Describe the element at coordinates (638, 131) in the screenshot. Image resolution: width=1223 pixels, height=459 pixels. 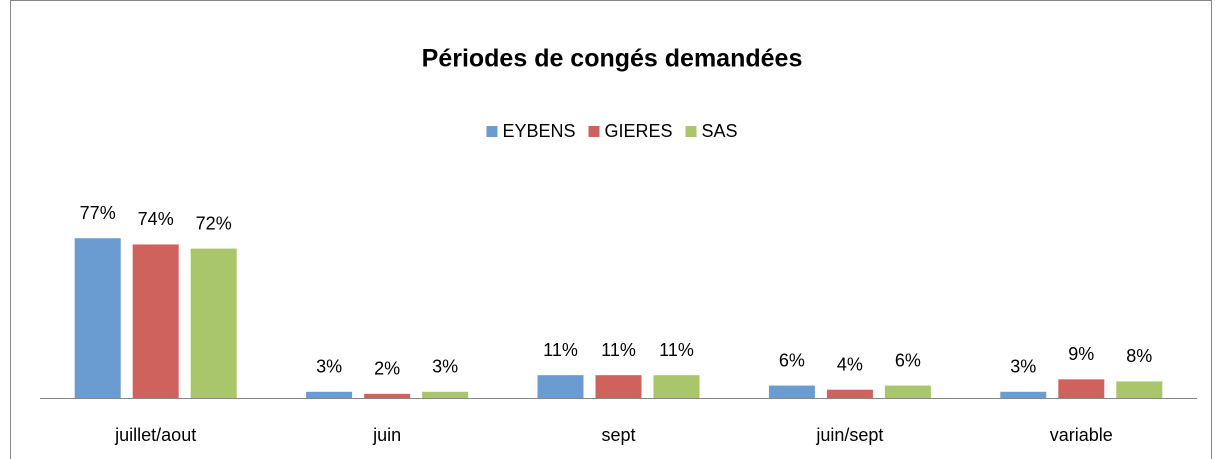
I see `legend-label: GIERES` at that location.